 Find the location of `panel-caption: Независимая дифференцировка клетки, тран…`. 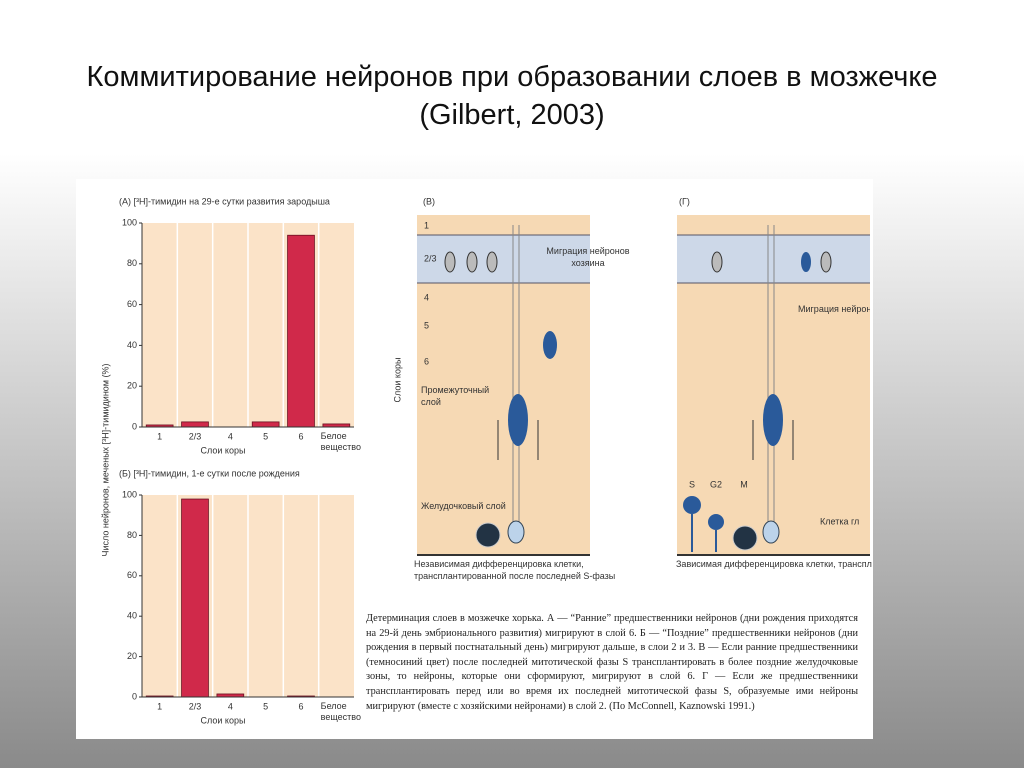

panel-caption: Независимая дифференцировка клетки, тран… is located at coordinates (515, 570).